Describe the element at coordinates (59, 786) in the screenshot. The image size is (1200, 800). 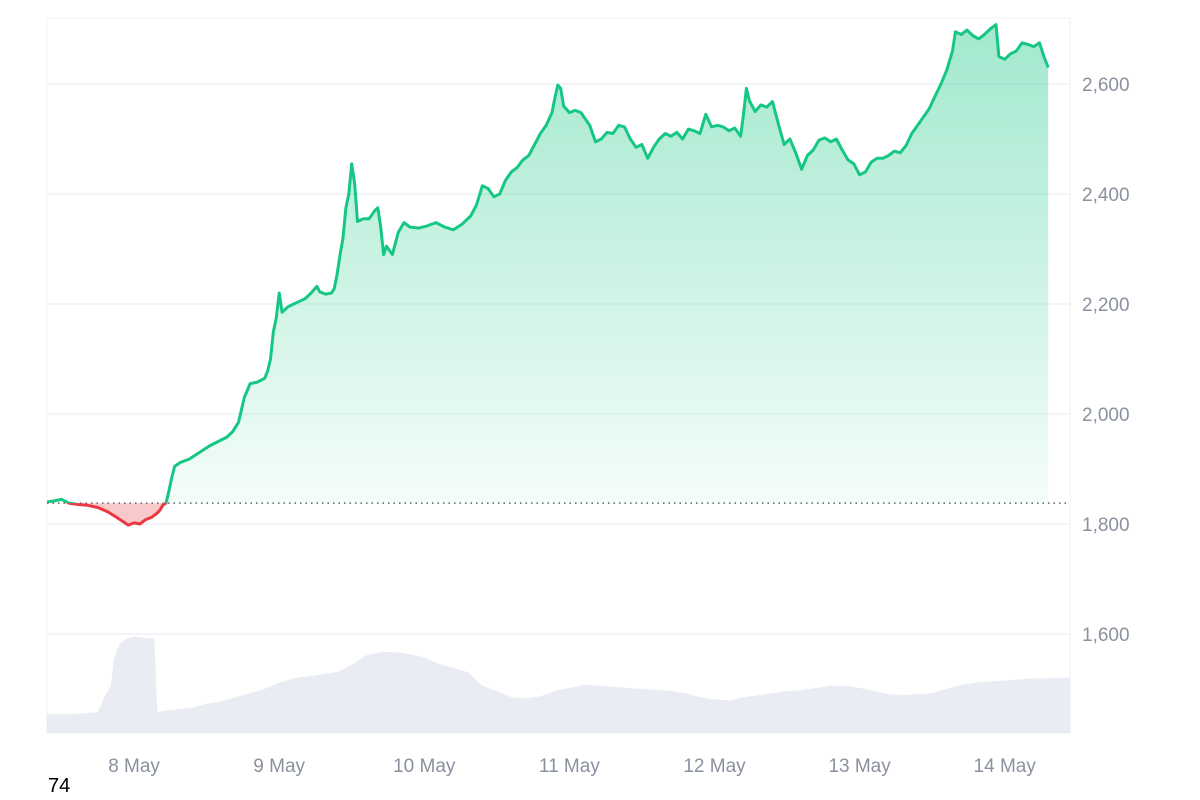
I see `corner-label: 74` at that location.